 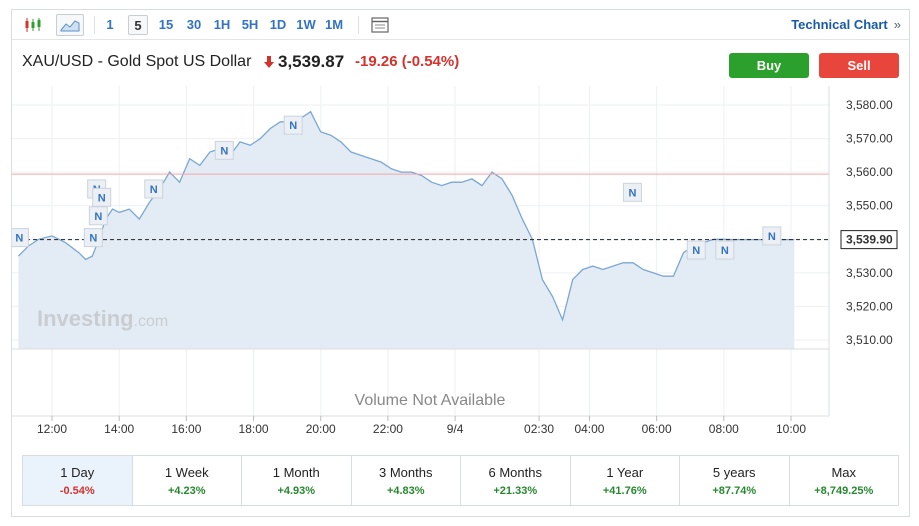 I want to click on y-tick-label: 3,510.00, so click(x=869, y=340).